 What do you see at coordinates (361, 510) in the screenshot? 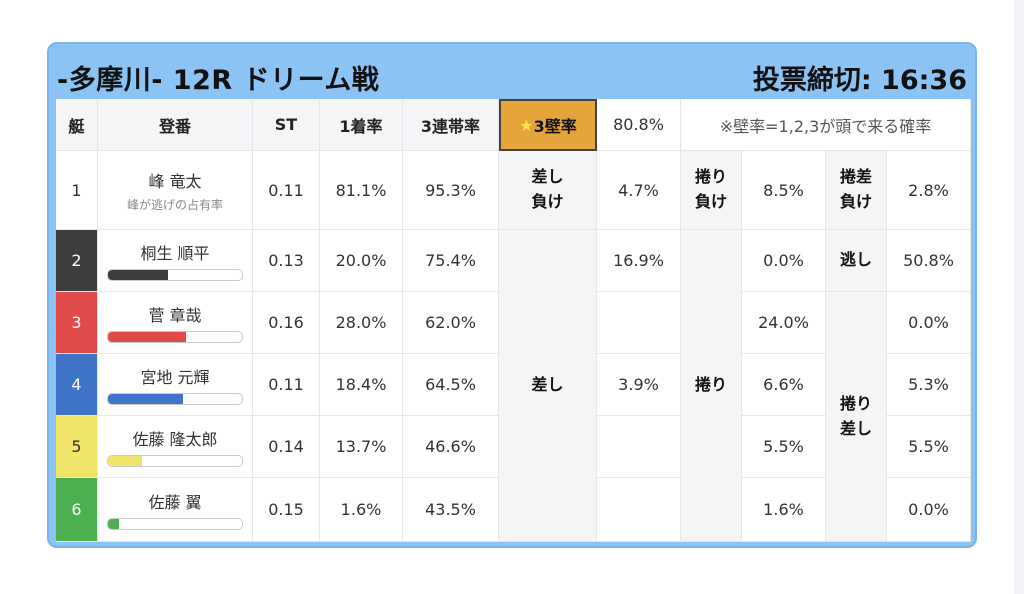
I see `win1-rate: 1.6%` at bounding box center [361, 510].